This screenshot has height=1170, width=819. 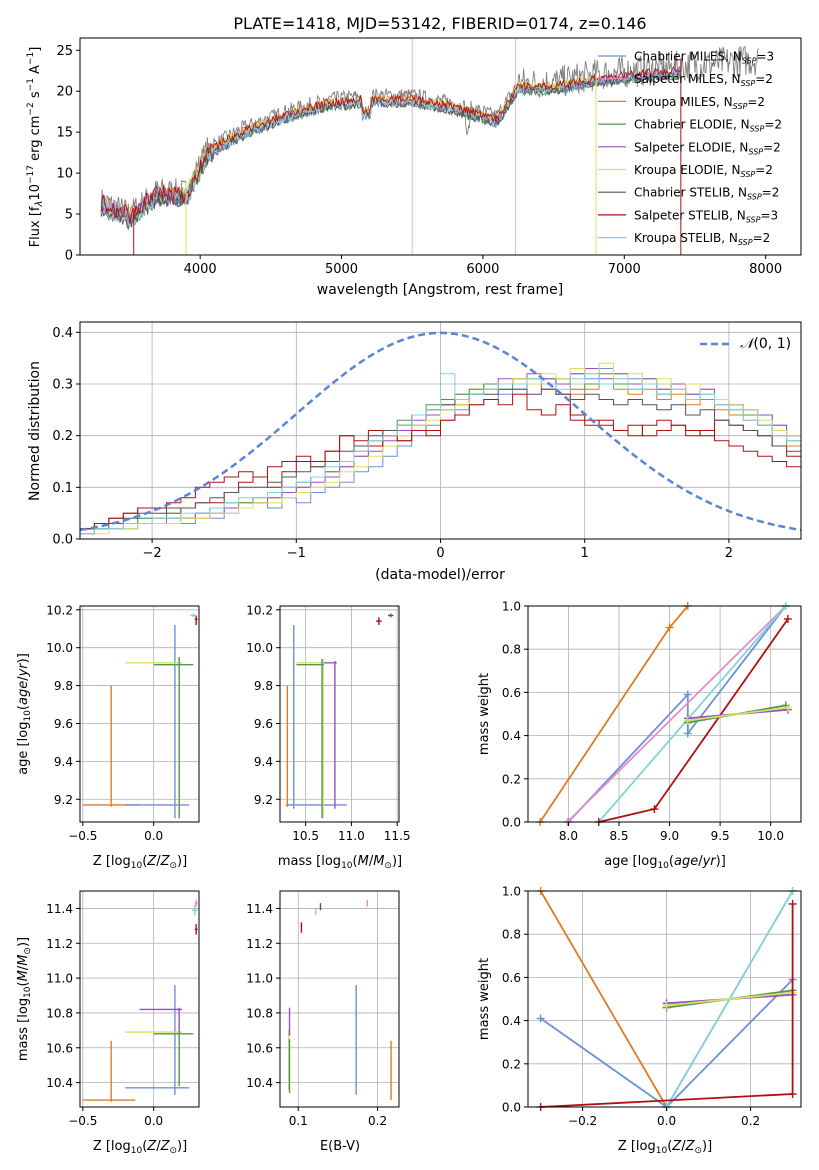 I want to click on age-weight-ylabel: mass weight, so click(x=484, y=714).